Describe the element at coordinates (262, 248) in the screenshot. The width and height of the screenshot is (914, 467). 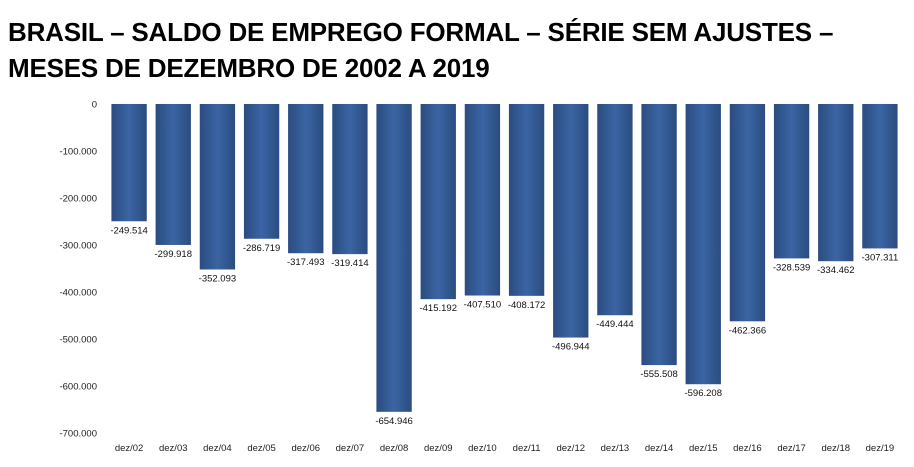
I see `data-label: -286.719` at that location.